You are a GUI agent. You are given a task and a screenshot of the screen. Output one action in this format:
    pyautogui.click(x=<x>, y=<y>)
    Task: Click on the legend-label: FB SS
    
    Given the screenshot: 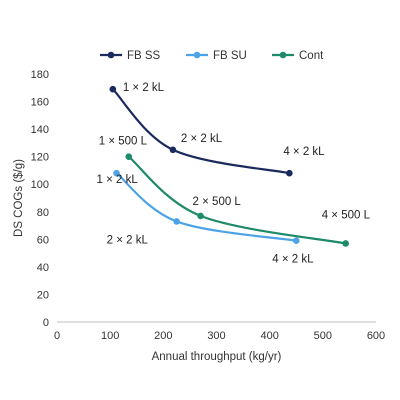 What is the action you would take?
    pyautogui.click(x=144, y=56)
    